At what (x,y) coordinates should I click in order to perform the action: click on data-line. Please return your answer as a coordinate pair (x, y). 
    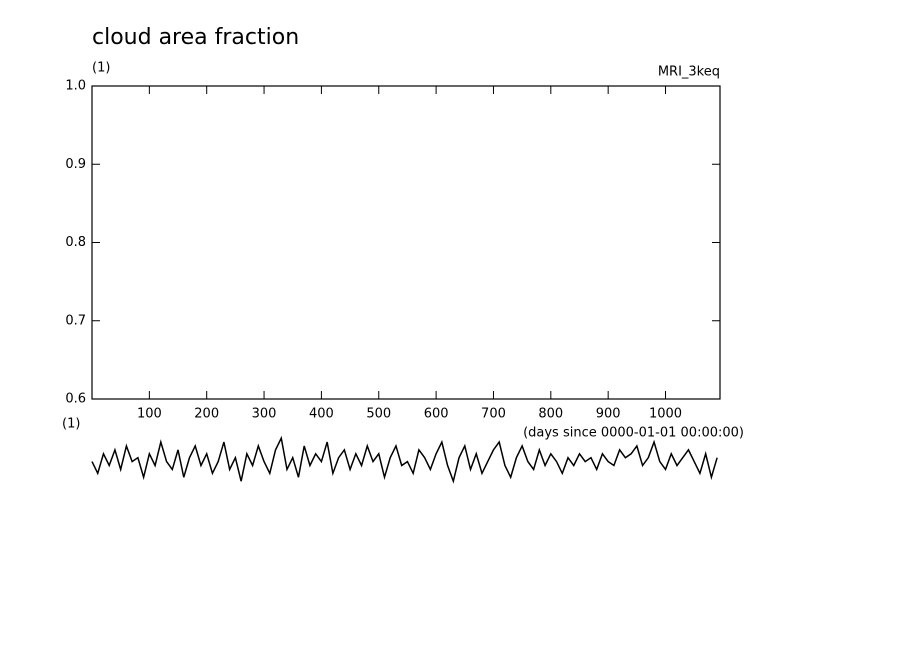
    Looking at the image, I should click on (404, 459).